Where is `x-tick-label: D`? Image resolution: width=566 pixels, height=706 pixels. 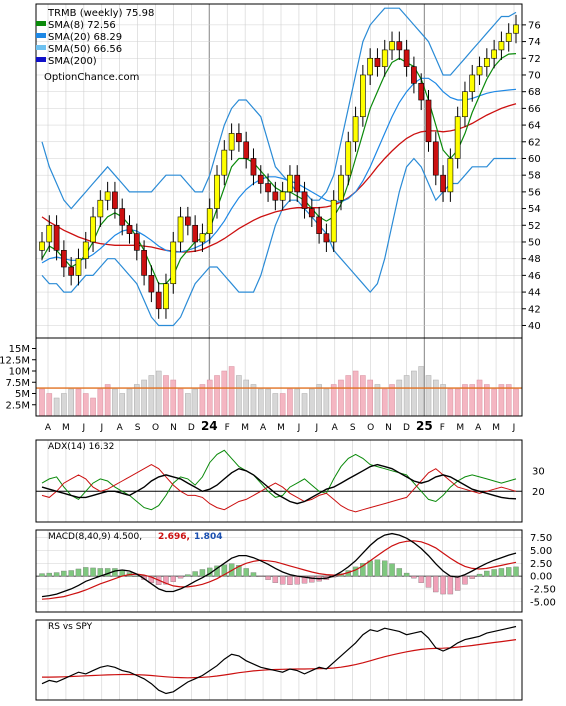 x-tick-label: D is located at coordinates (191, 428).